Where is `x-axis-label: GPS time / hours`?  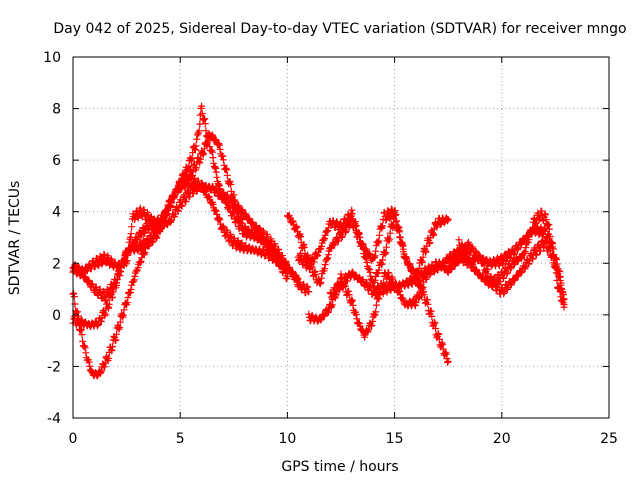 x-axis-label: GPS time / hours is located at coordinates (339, 467).